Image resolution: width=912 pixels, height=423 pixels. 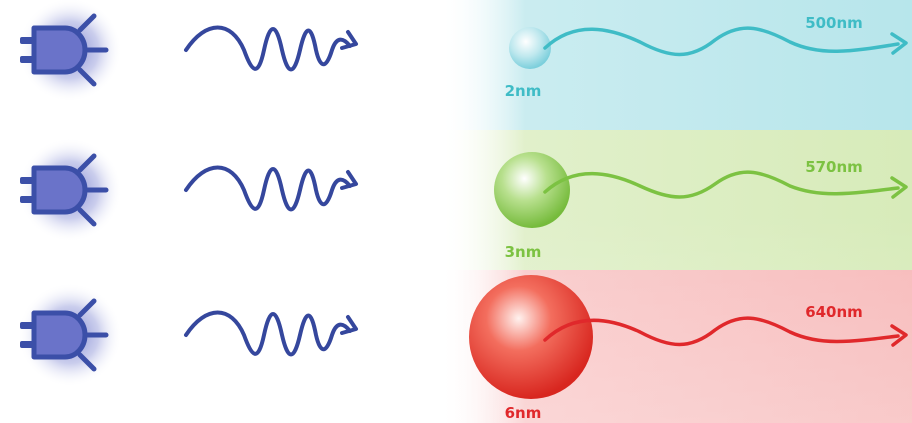 I want to click on size-label-1: 2nm, so click(x=523, y=91).